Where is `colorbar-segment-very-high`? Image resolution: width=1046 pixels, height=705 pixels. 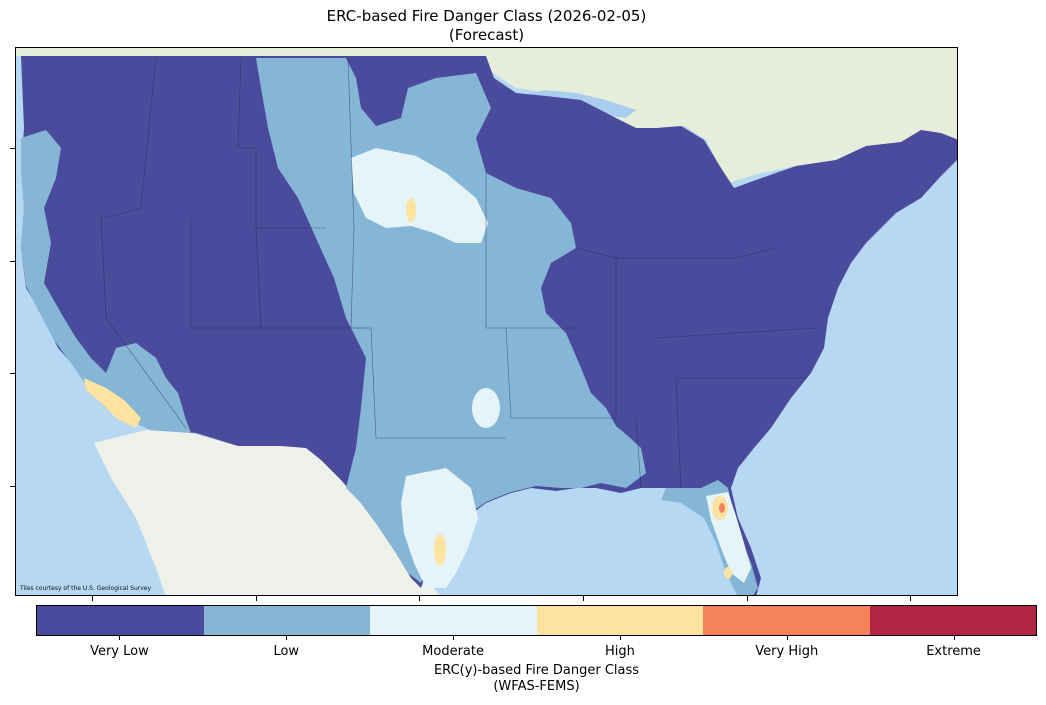 colorbar-segment-very-high is located at coordinates (786, 620).